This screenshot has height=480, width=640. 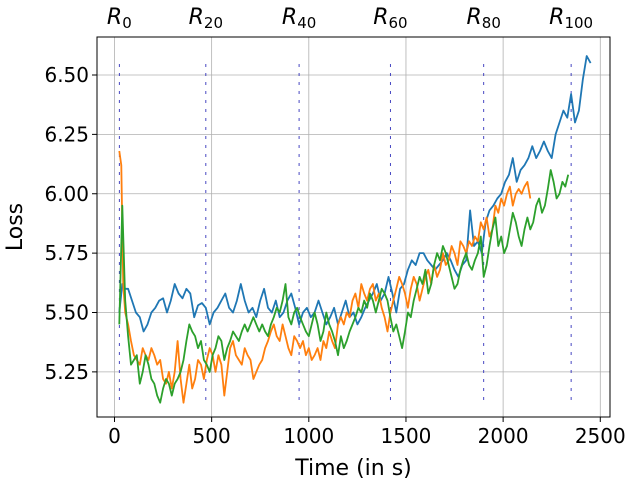 I want to click on y-tick-label: 6.25, so click(x=66, y=134).